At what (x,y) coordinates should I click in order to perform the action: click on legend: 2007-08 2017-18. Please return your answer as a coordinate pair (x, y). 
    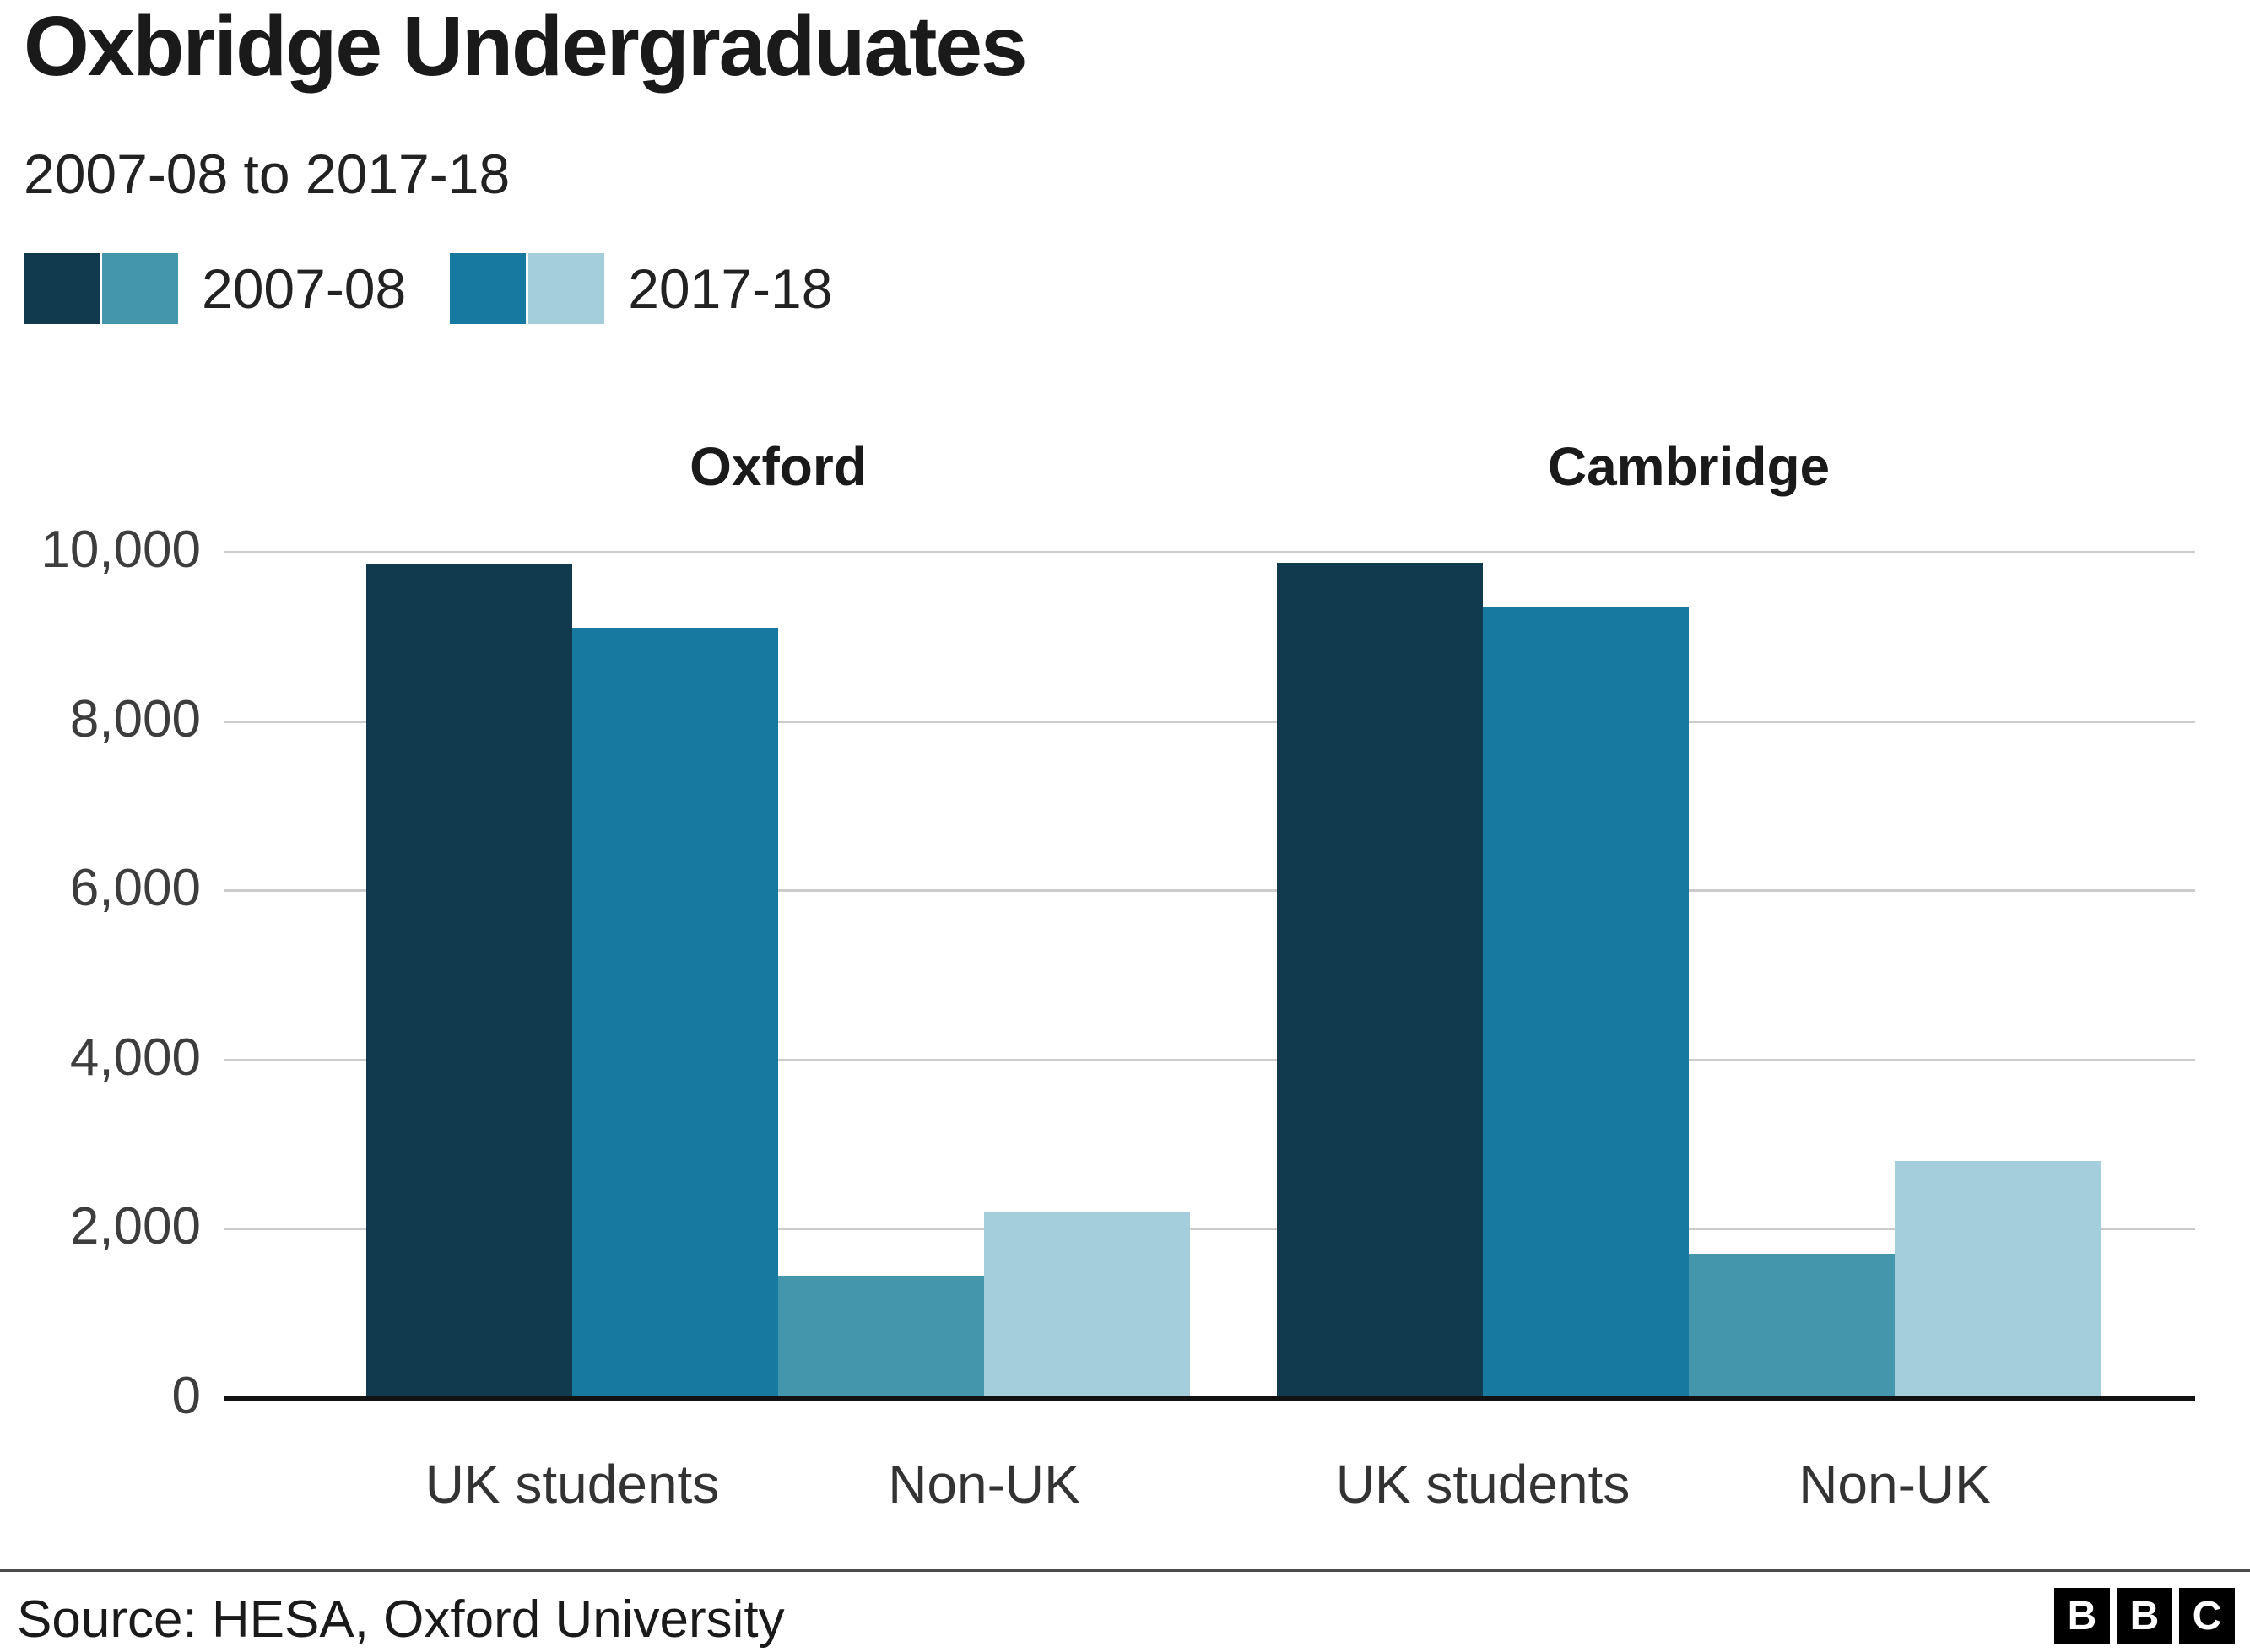
    Looking at the image, I should click on (428, 288).